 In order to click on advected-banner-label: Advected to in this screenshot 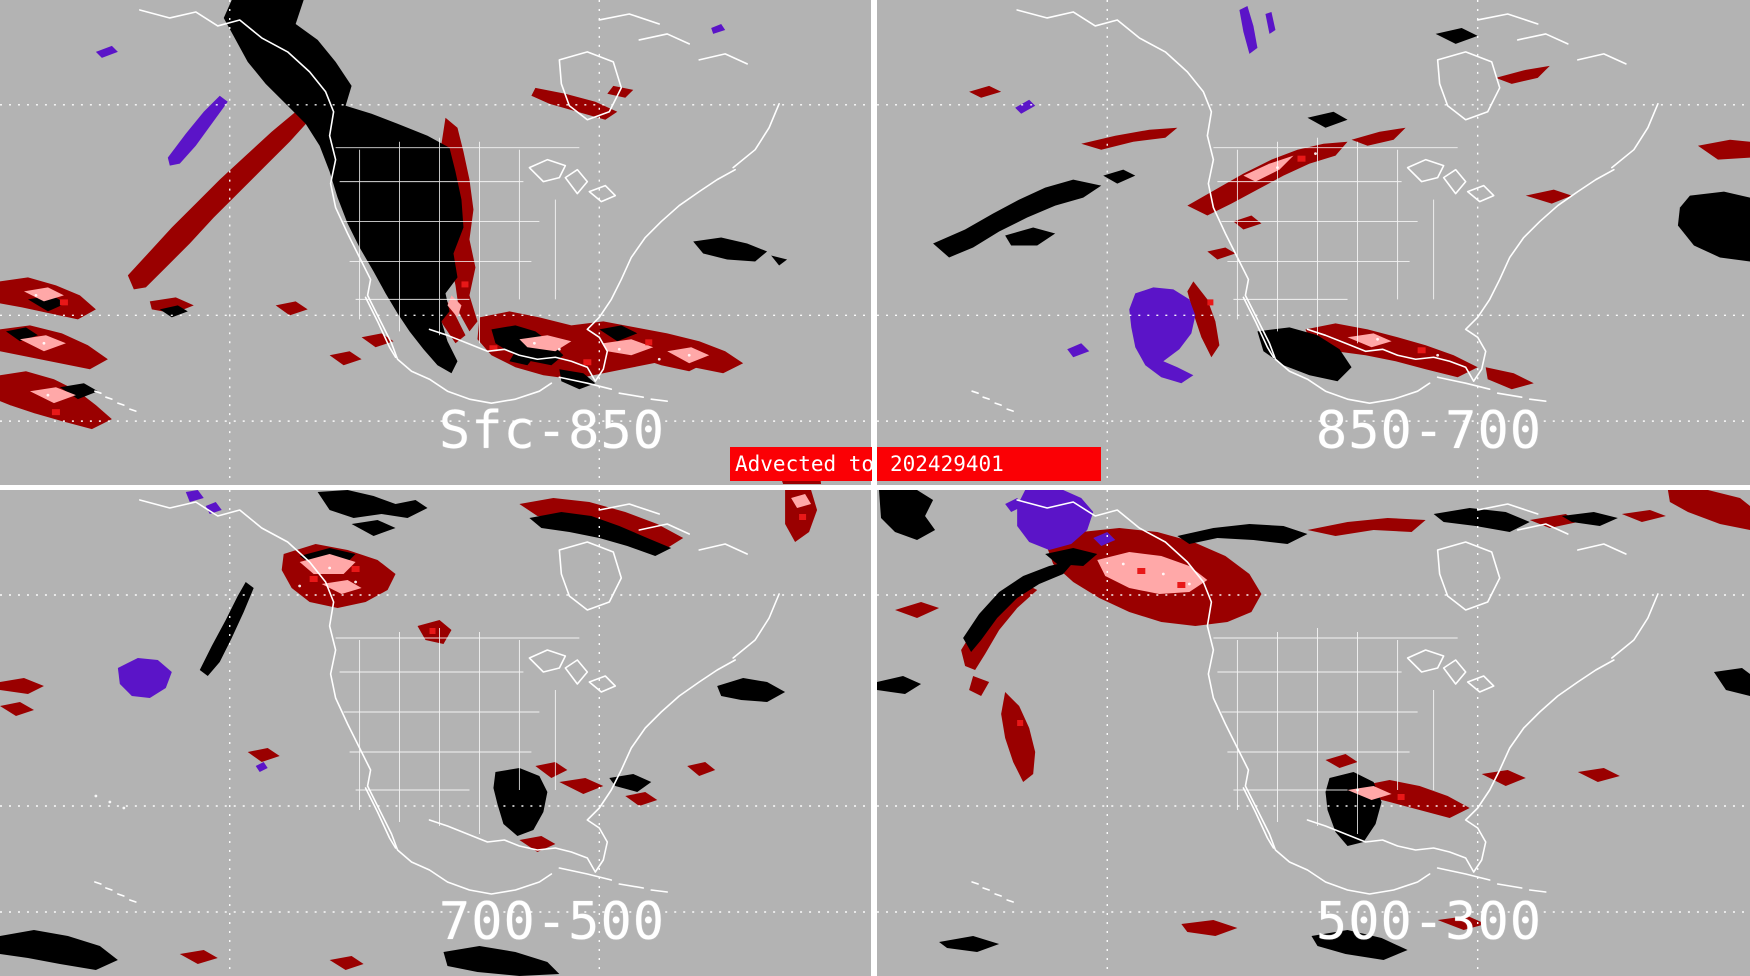, I will do `click(802, 464)`.